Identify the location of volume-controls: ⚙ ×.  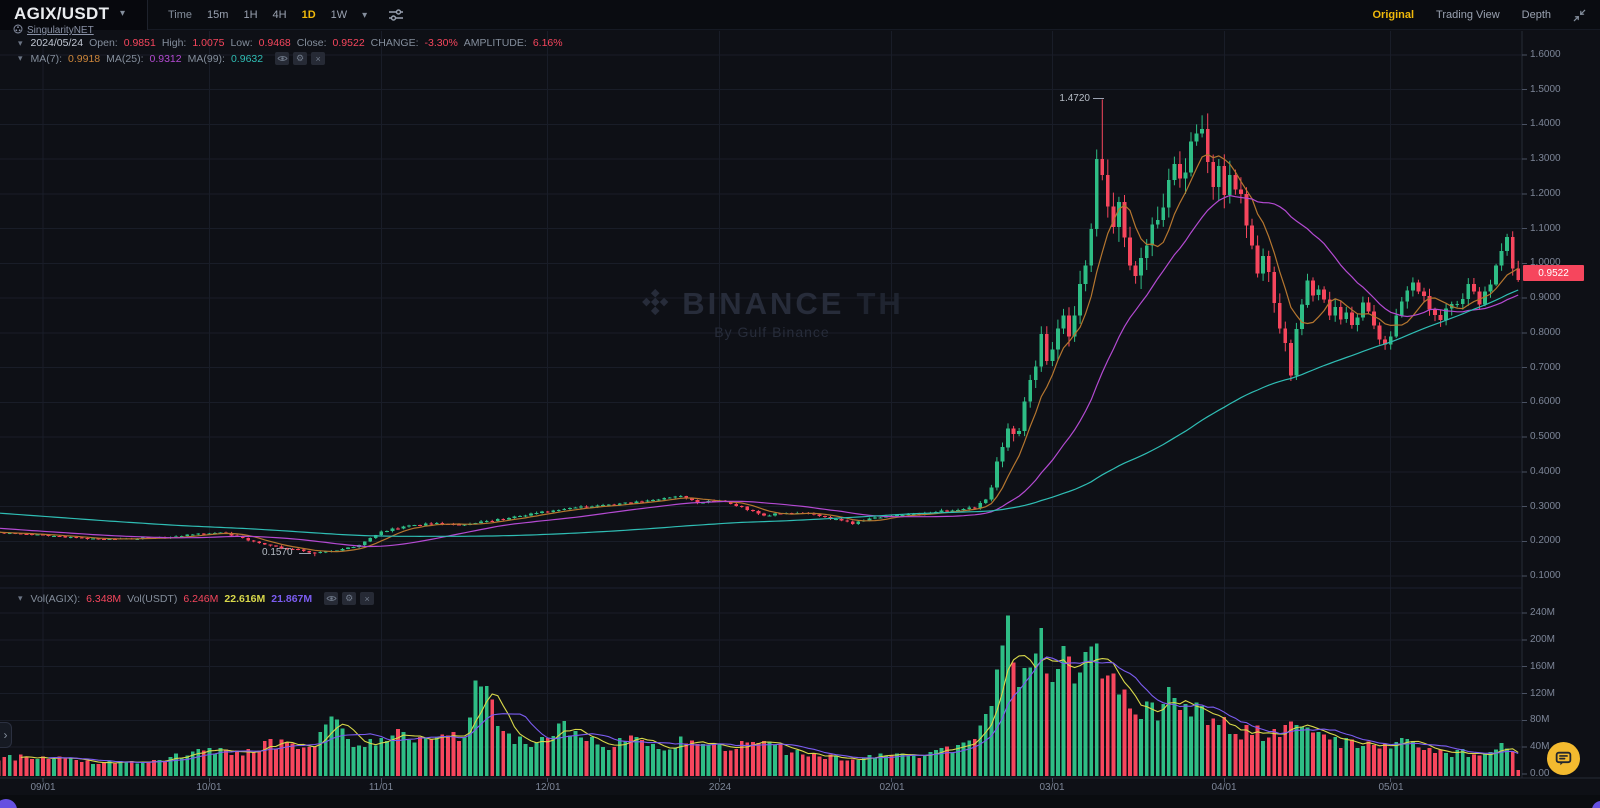
(349, 598).